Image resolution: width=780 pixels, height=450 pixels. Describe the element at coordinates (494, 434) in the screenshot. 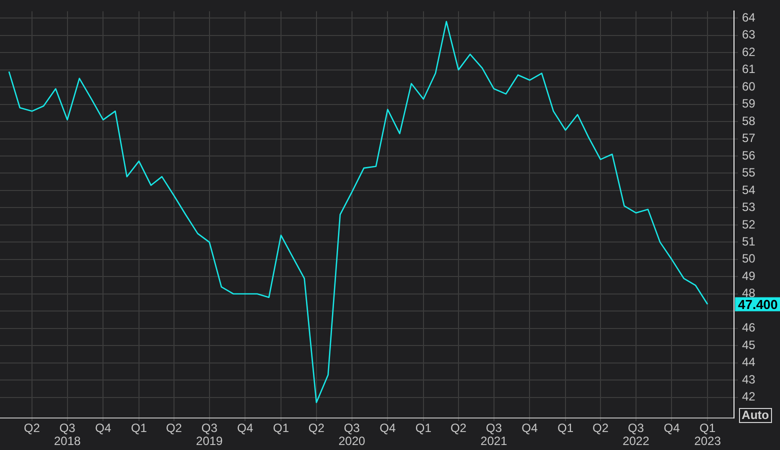

I see `x-tick-label: Q3 2021` at that location.